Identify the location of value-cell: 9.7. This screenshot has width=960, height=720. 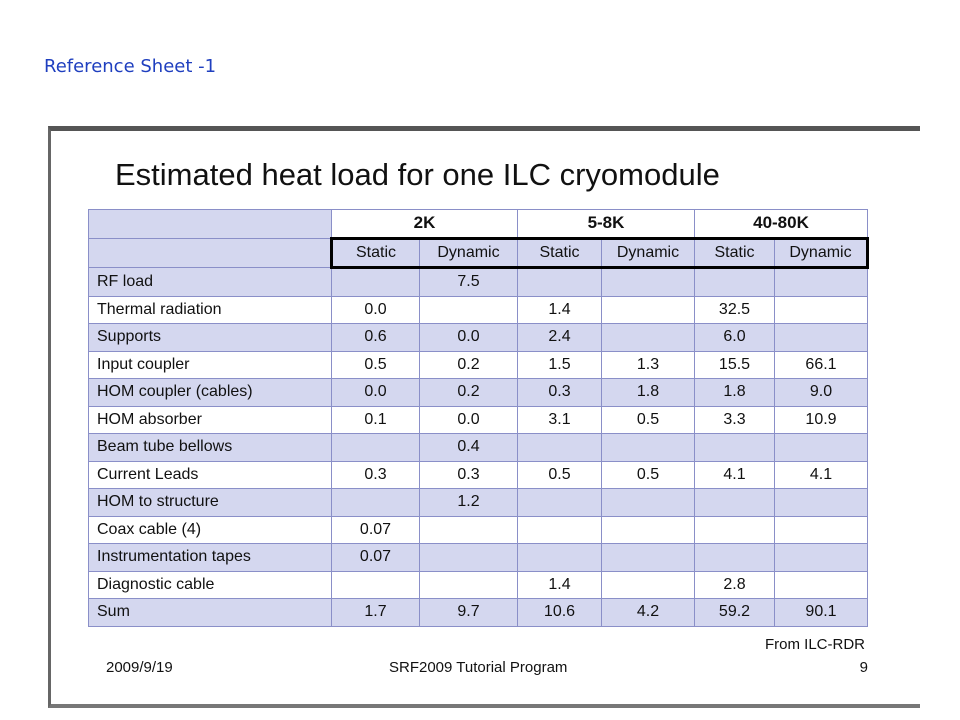
(468, 612).